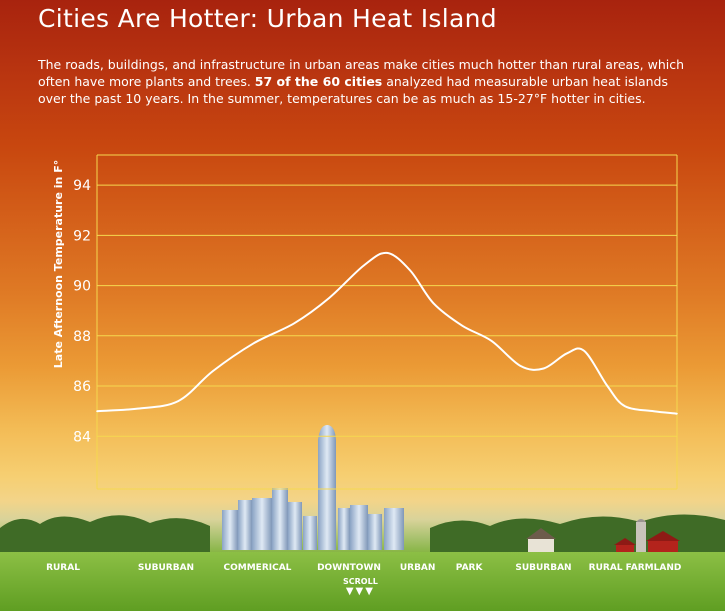 The image size is (725, 611). I want to click on tree-line, so click(105, 533).